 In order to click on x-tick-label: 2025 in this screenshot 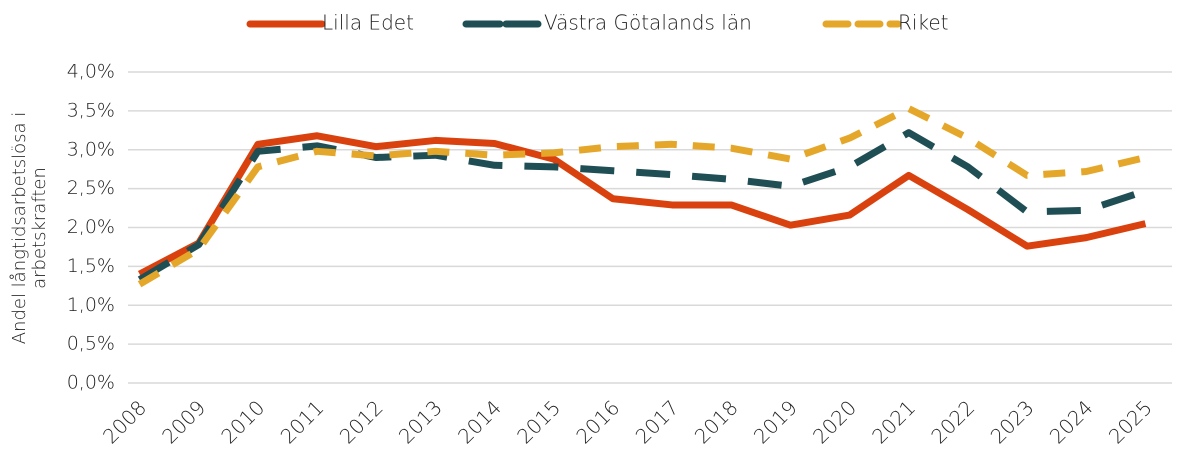, I will do `click(1130, 421)`.